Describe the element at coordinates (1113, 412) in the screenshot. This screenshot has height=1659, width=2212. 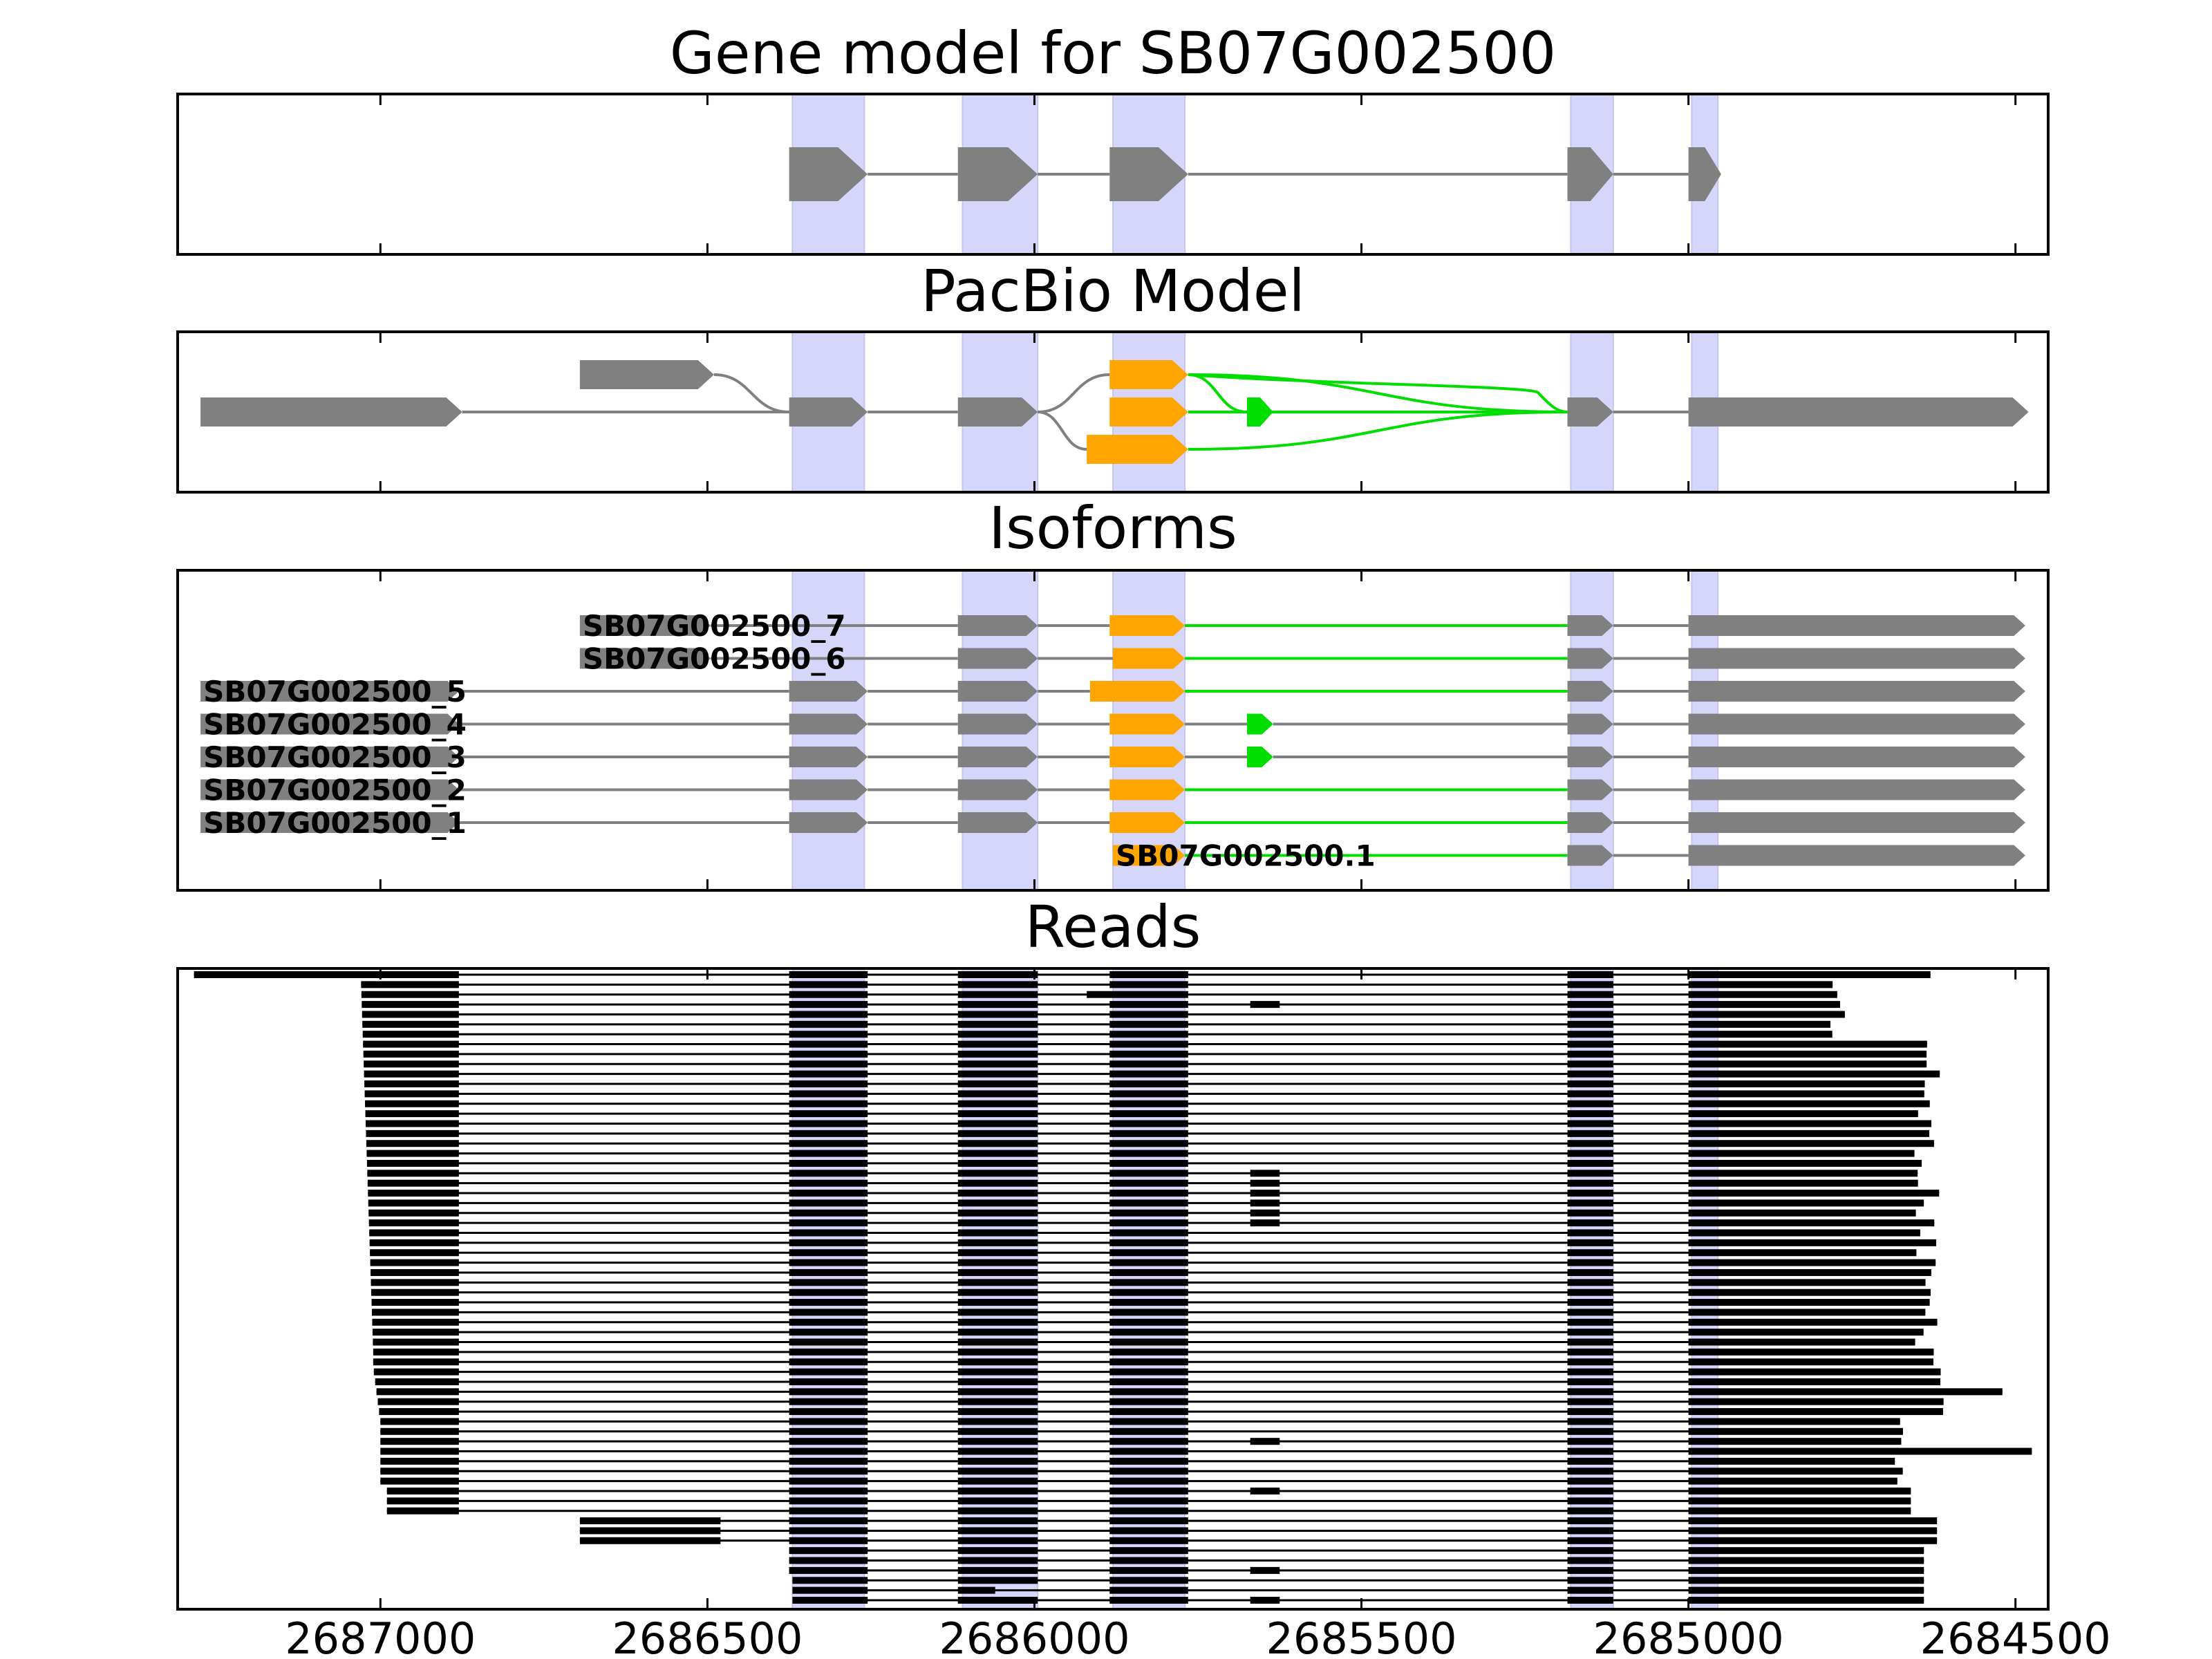
I see `pacbio-model-frame` at that location.